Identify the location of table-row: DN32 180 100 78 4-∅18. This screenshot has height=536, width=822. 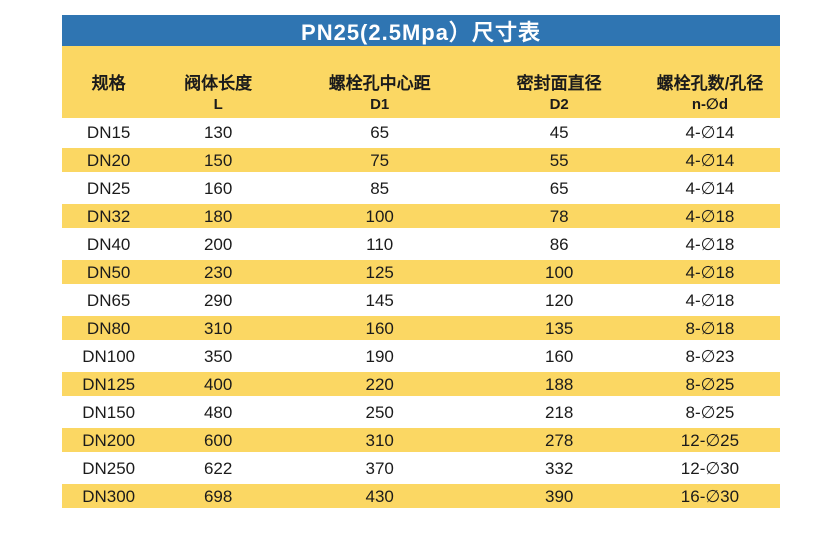
(421, 216).